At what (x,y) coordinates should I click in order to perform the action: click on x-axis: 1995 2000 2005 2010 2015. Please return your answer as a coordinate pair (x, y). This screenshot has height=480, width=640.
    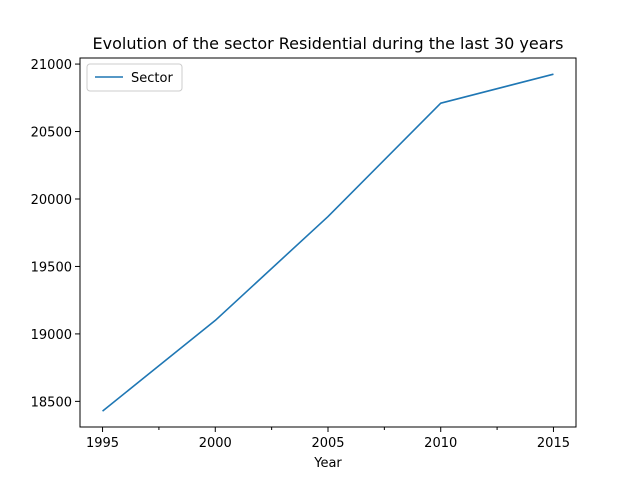
    Looking at the image, I should click on (328, 439).